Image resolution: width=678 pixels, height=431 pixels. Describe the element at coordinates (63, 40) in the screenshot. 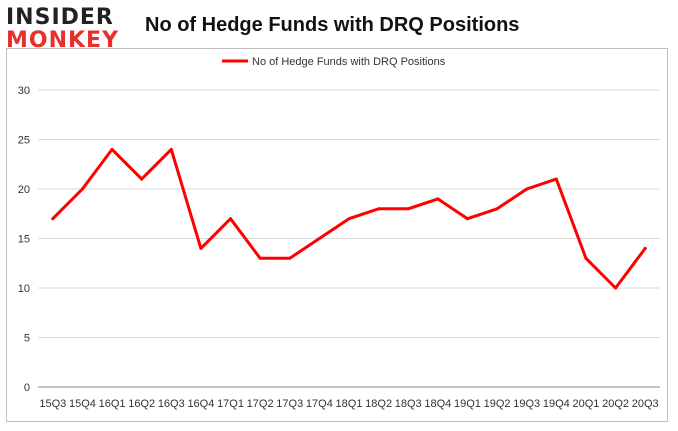

I see `logo-line-2: MONKEY` at that location.